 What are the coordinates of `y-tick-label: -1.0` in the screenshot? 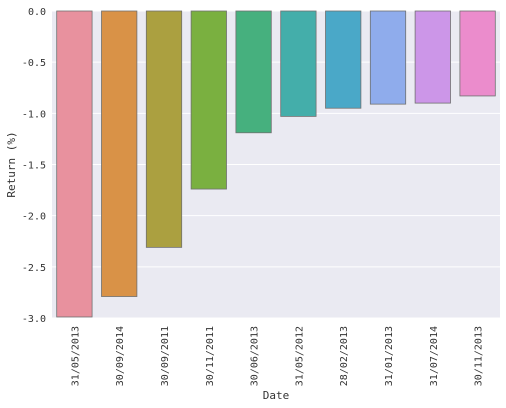 It's located at (34, 114).